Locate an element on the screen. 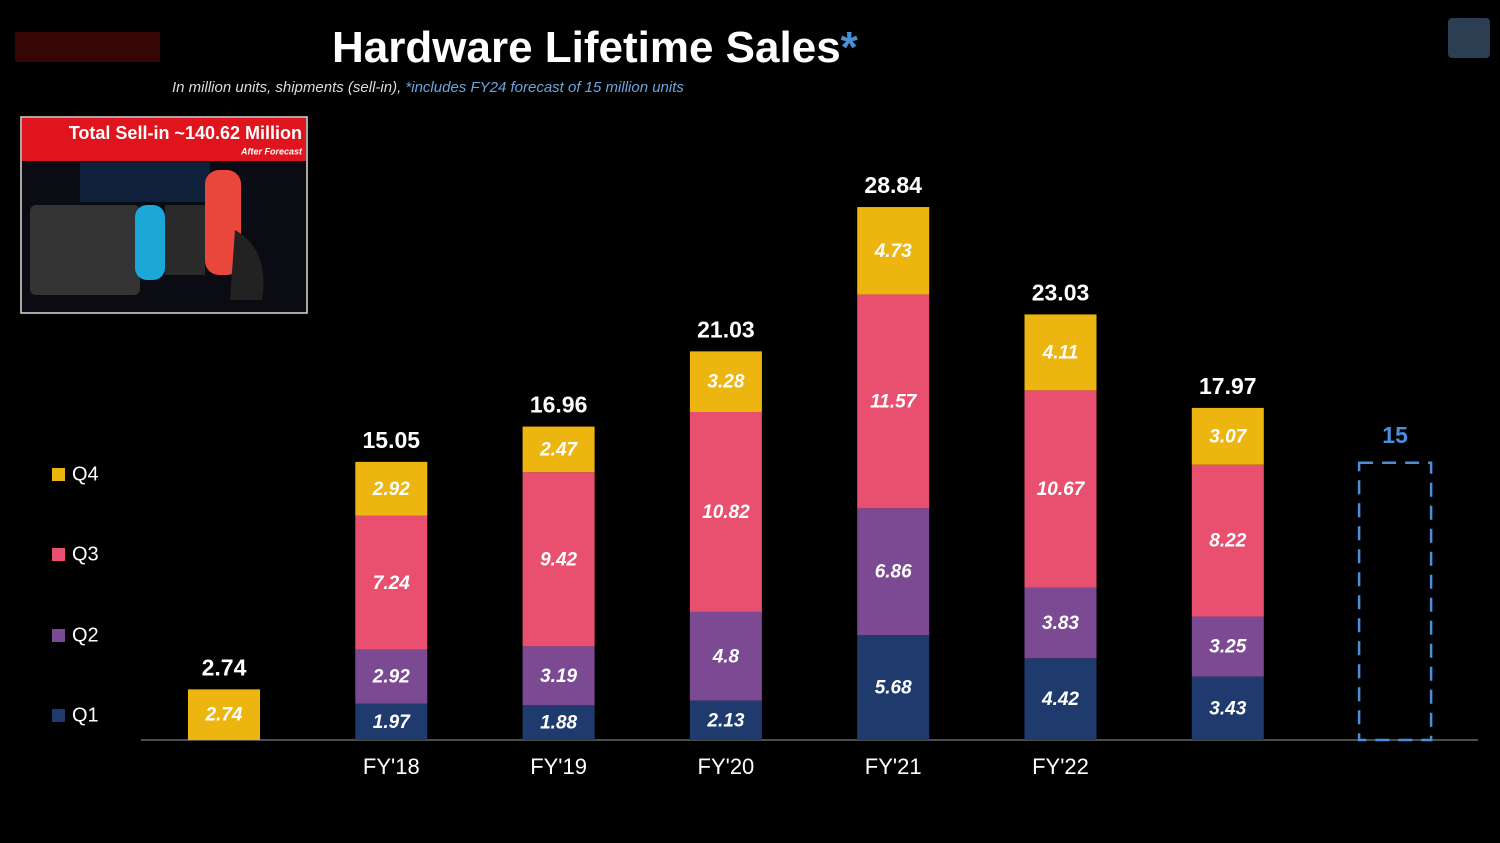  logo-mark is located at coordinates (1469, 38).